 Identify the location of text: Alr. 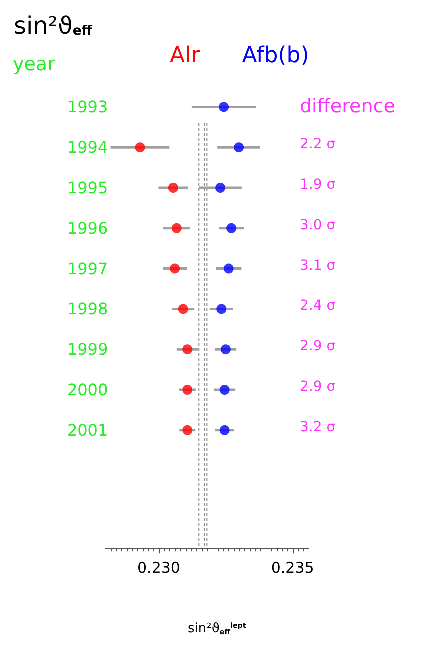
(186, 56).